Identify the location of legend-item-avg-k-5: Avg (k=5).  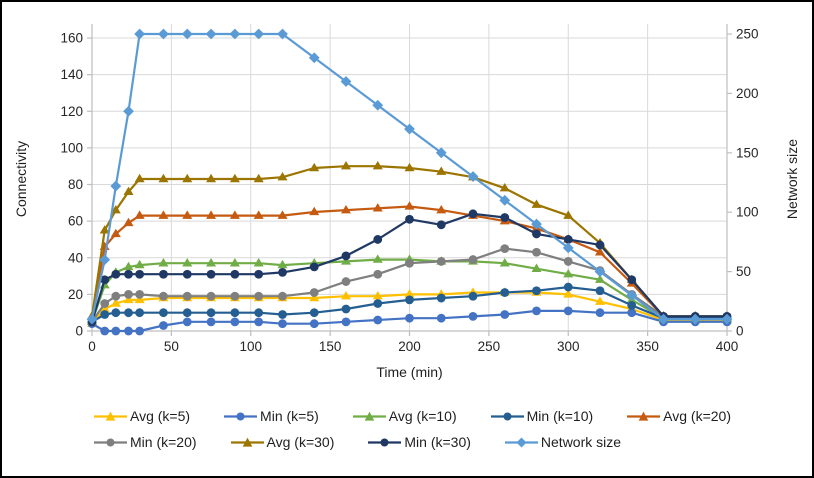
(142, 416).